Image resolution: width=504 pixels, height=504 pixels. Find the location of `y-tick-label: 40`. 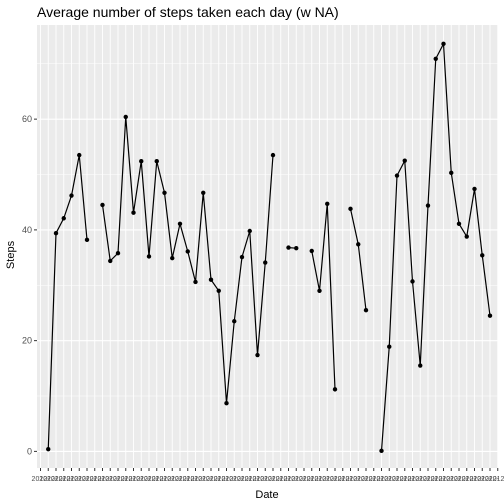

y-tick-label: 40 is located at coordinates (27, 230).